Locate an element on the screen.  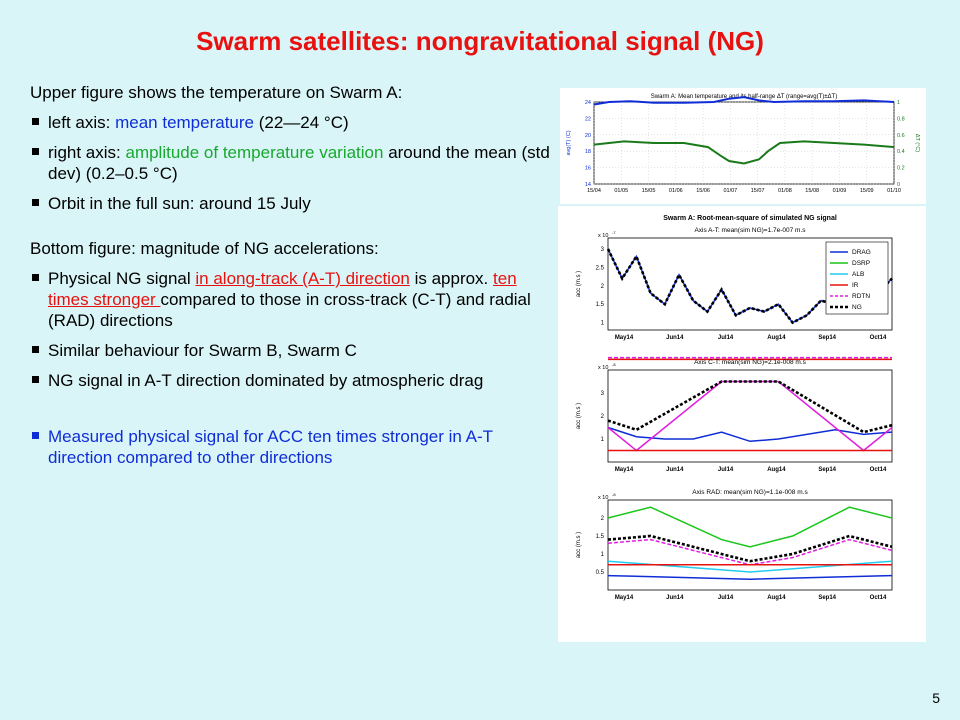
x-tick-label: 01/07 is located at coordinates (730, 191).